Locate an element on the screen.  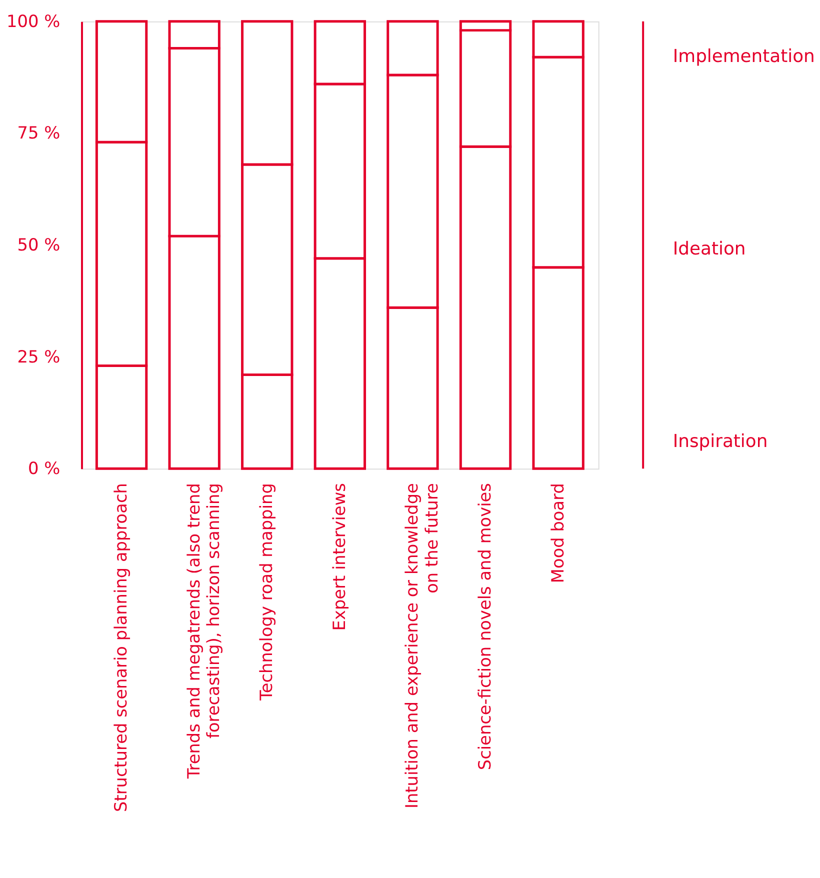
x-tick-label: Trends and megatrends (also trend forecasting), horizon scanning is located at coordinates (203, 631).